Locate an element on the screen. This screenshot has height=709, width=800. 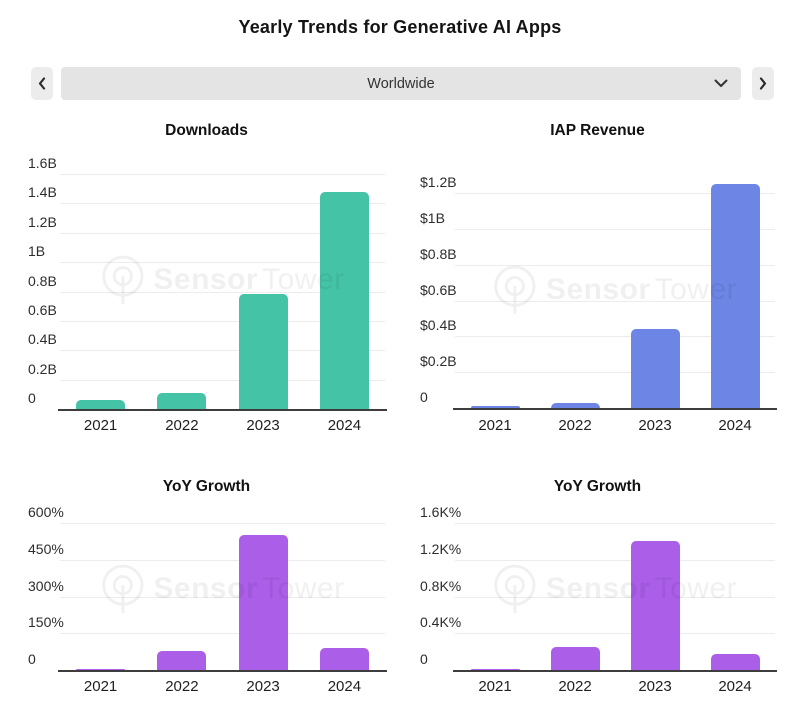
chart-title: IAP Revenue is located at coordinates (597, 130).